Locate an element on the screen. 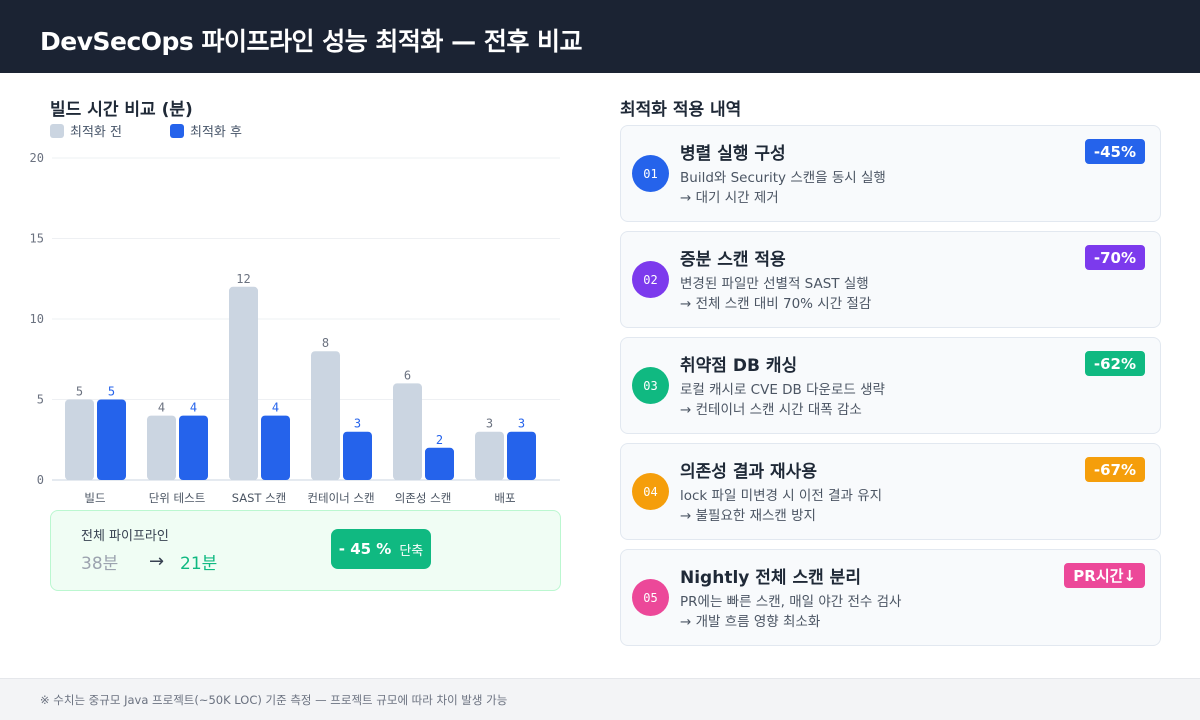  card-description: PR에는 빠른 스캔, 매일 야간 전수 검사 is located at coordinates (791, 602).